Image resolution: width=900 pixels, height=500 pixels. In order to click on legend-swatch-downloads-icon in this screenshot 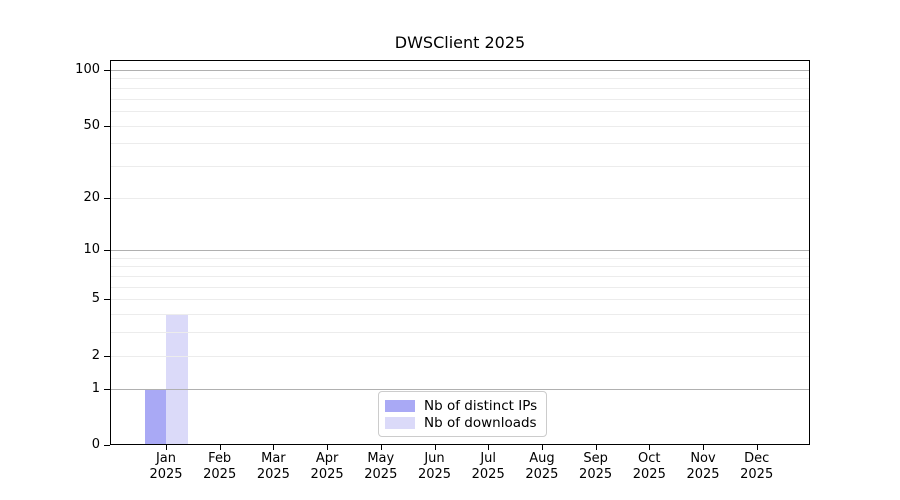, I will do `click(400, 422)`.